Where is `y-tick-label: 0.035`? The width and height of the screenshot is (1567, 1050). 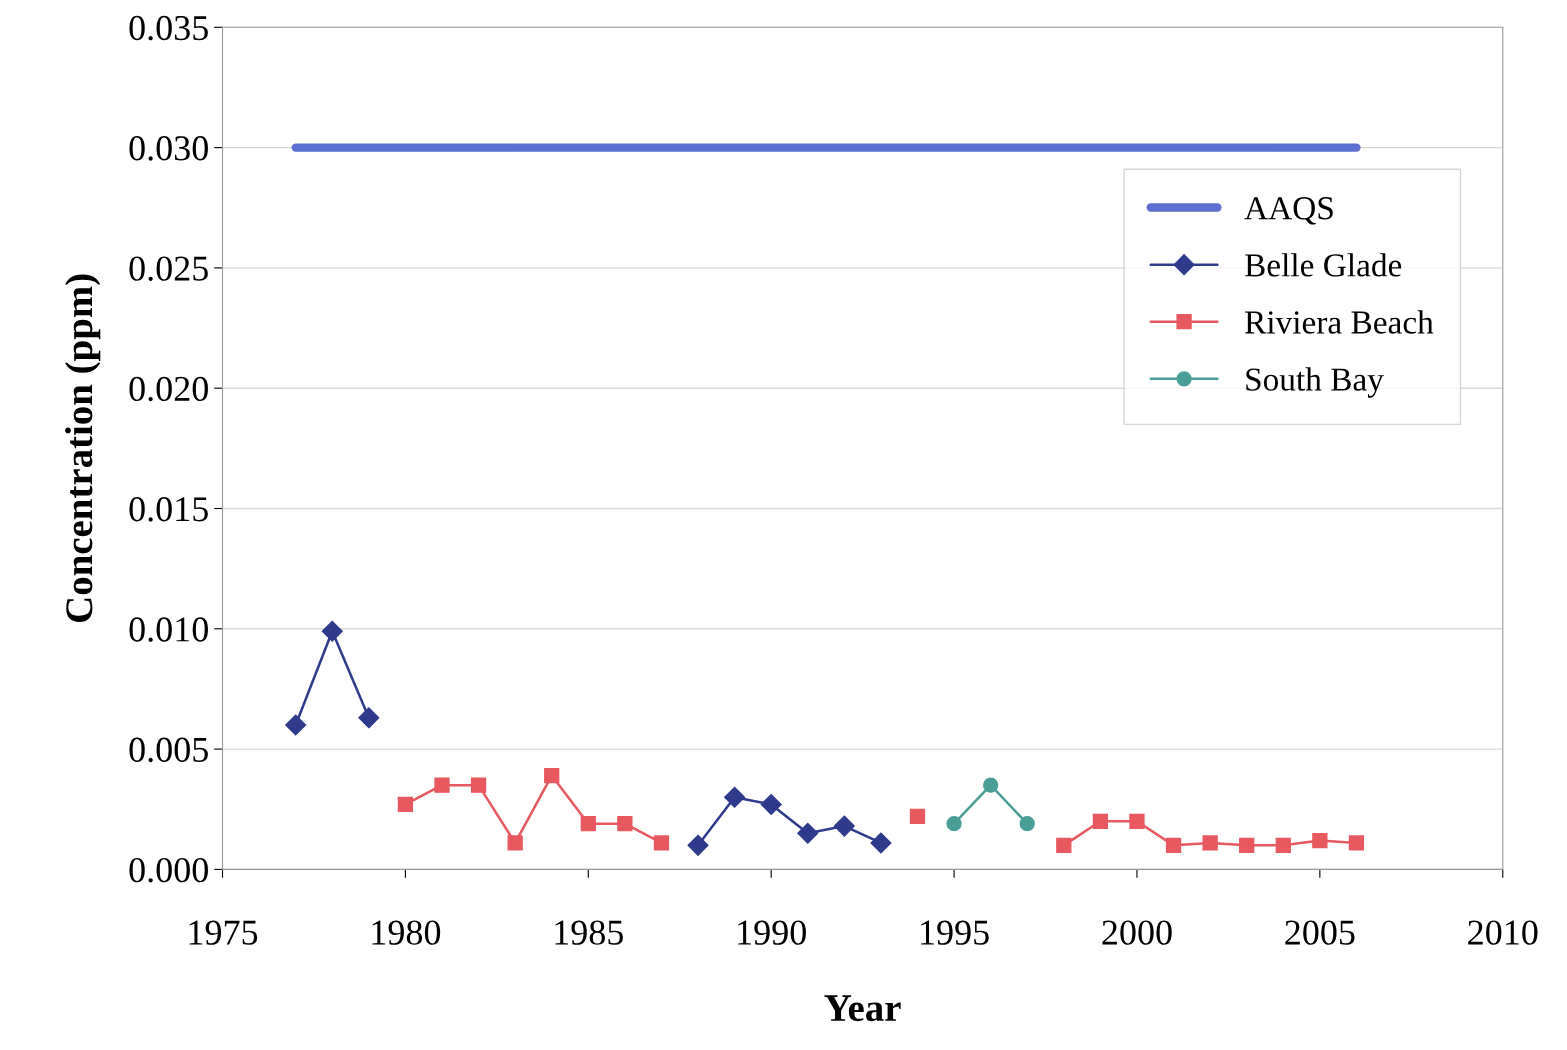 y-tick-label: 0.035 is located at coordinates (168, 28).